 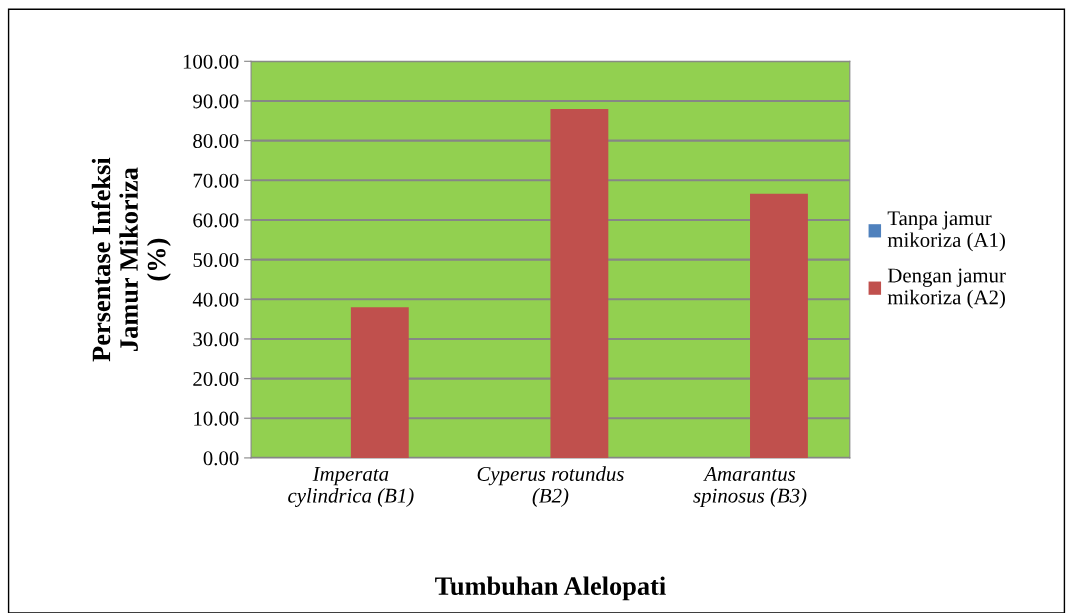 What do you see at coordinates (215, 299) in the screenshot?
I see `y-tick-label: 40.00` at bounding box center [215, 299].